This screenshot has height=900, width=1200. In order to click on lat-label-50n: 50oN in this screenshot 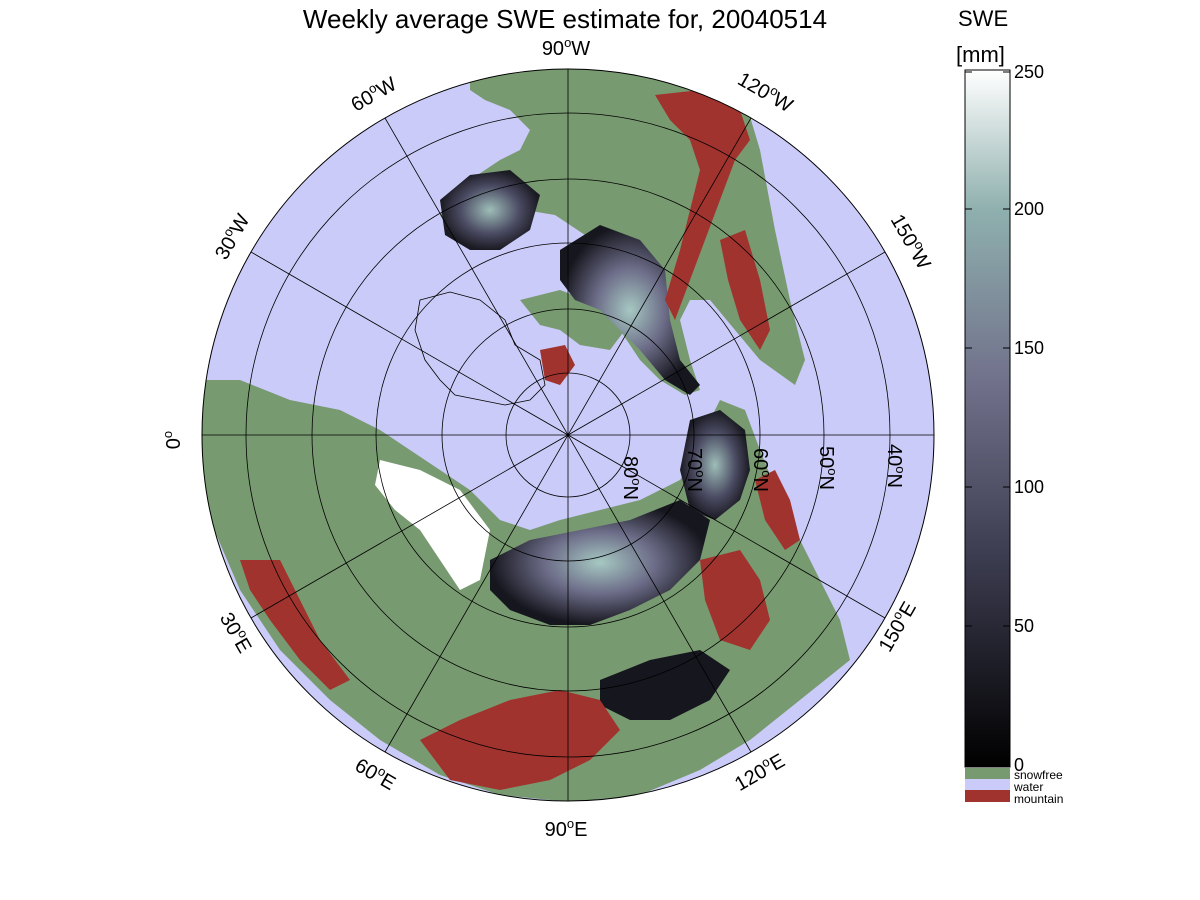, I will do `click(827, 468)`.